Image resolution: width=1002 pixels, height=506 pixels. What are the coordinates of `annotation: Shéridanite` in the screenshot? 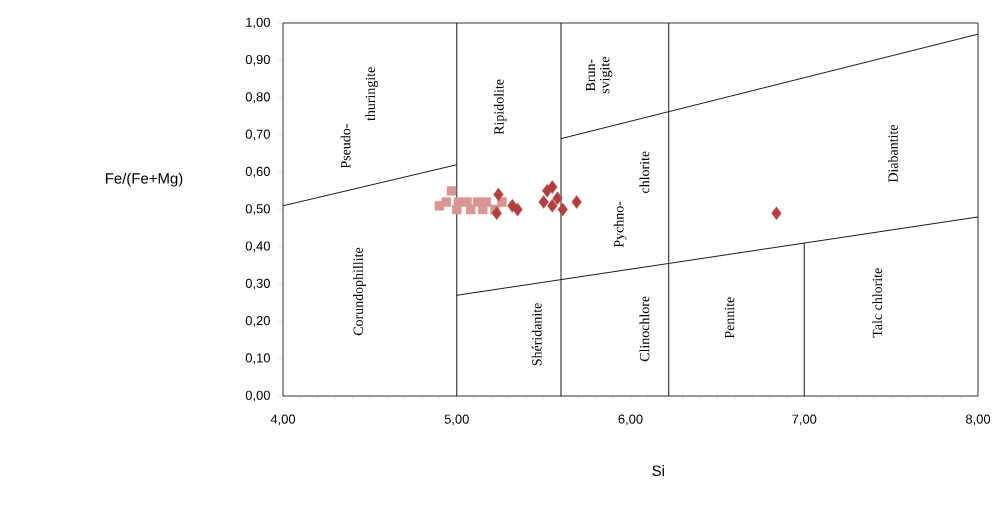 It's located at (536, 334).